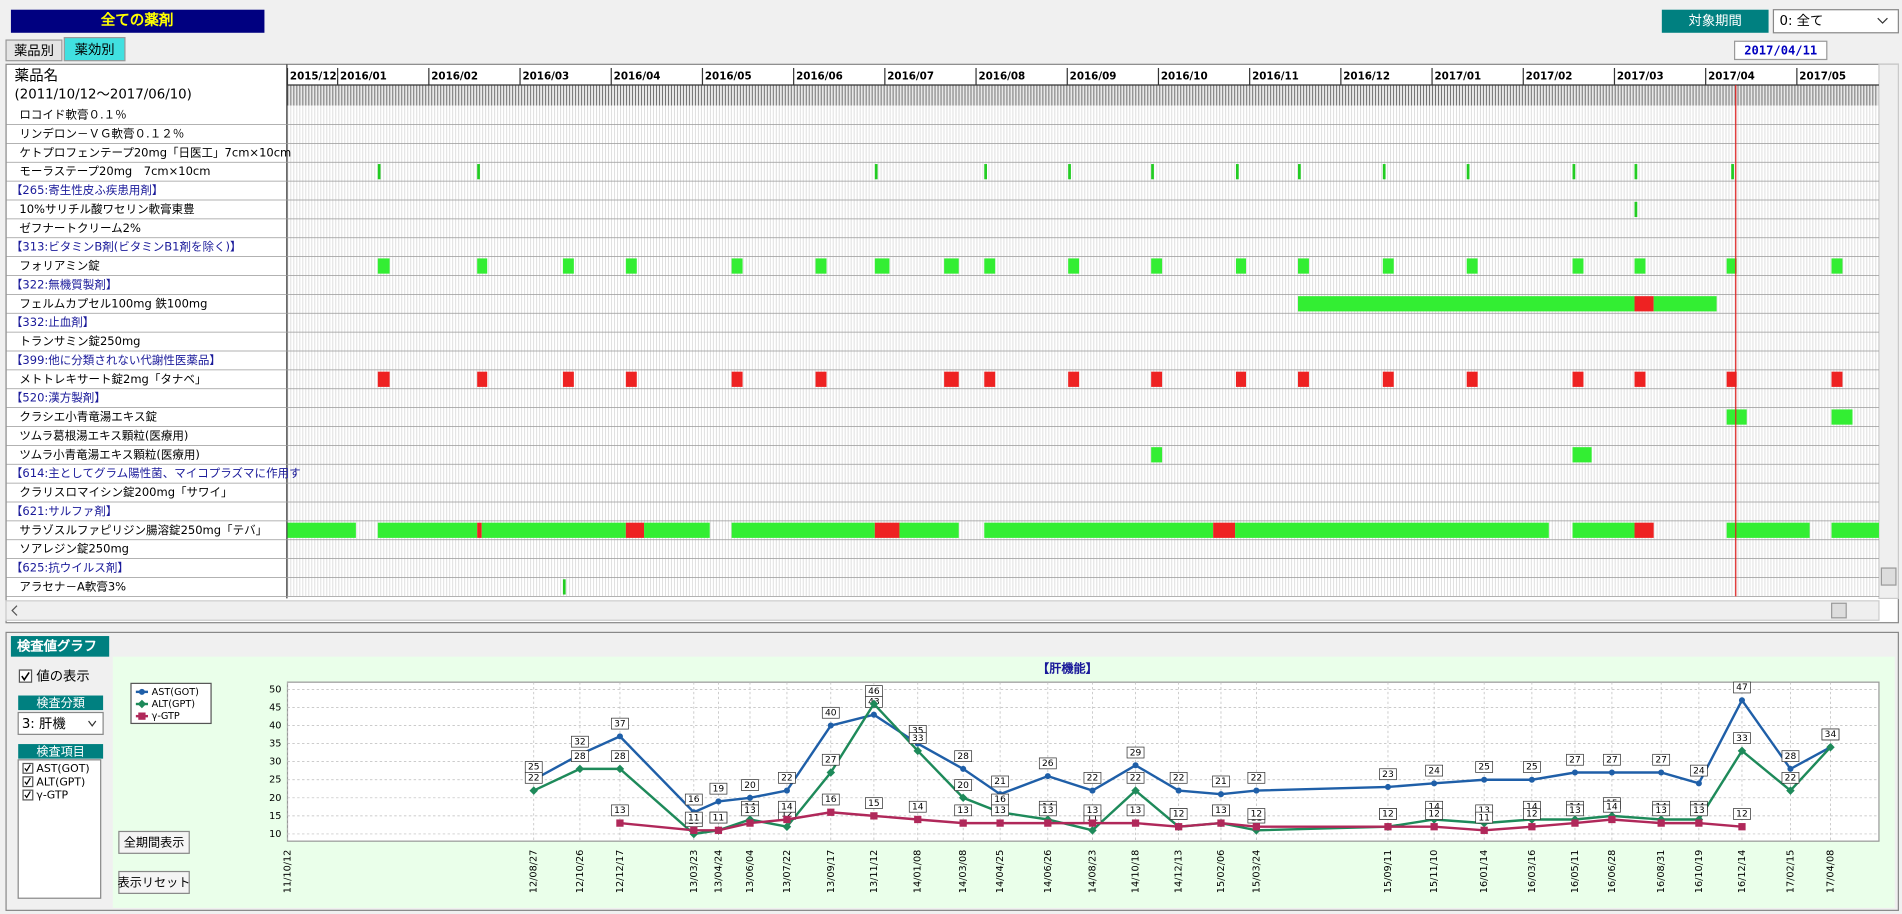  What do you see at coordinates (918, 732) in the screenshot?
I see `value-label: 35` at bounding box center [918, 732].